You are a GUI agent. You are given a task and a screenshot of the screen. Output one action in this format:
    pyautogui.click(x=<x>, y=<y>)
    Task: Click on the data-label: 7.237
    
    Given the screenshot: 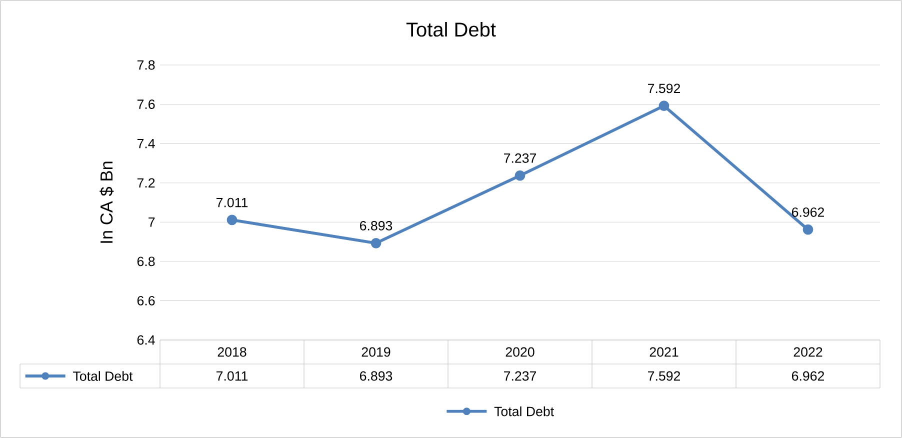 What is the action you would take?
    pyautogui.click(x=520, y=376)
    